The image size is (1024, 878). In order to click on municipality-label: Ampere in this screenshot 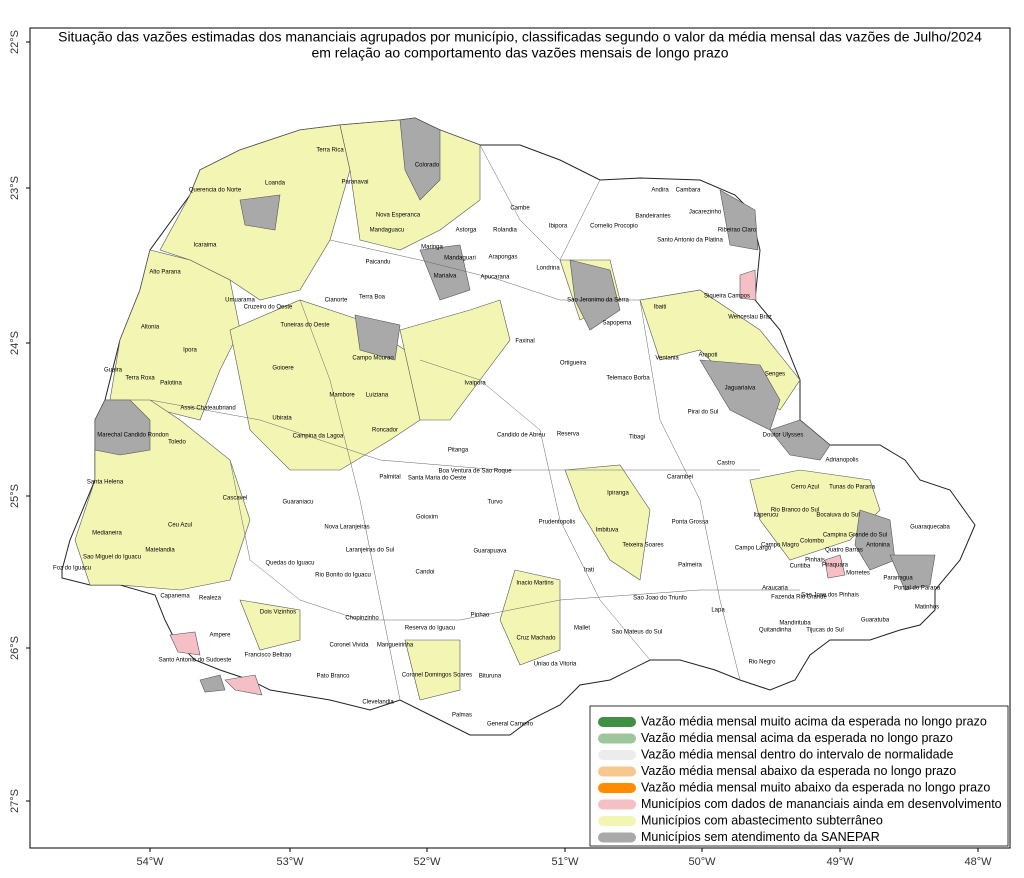, I will do `click(220, 636)`.